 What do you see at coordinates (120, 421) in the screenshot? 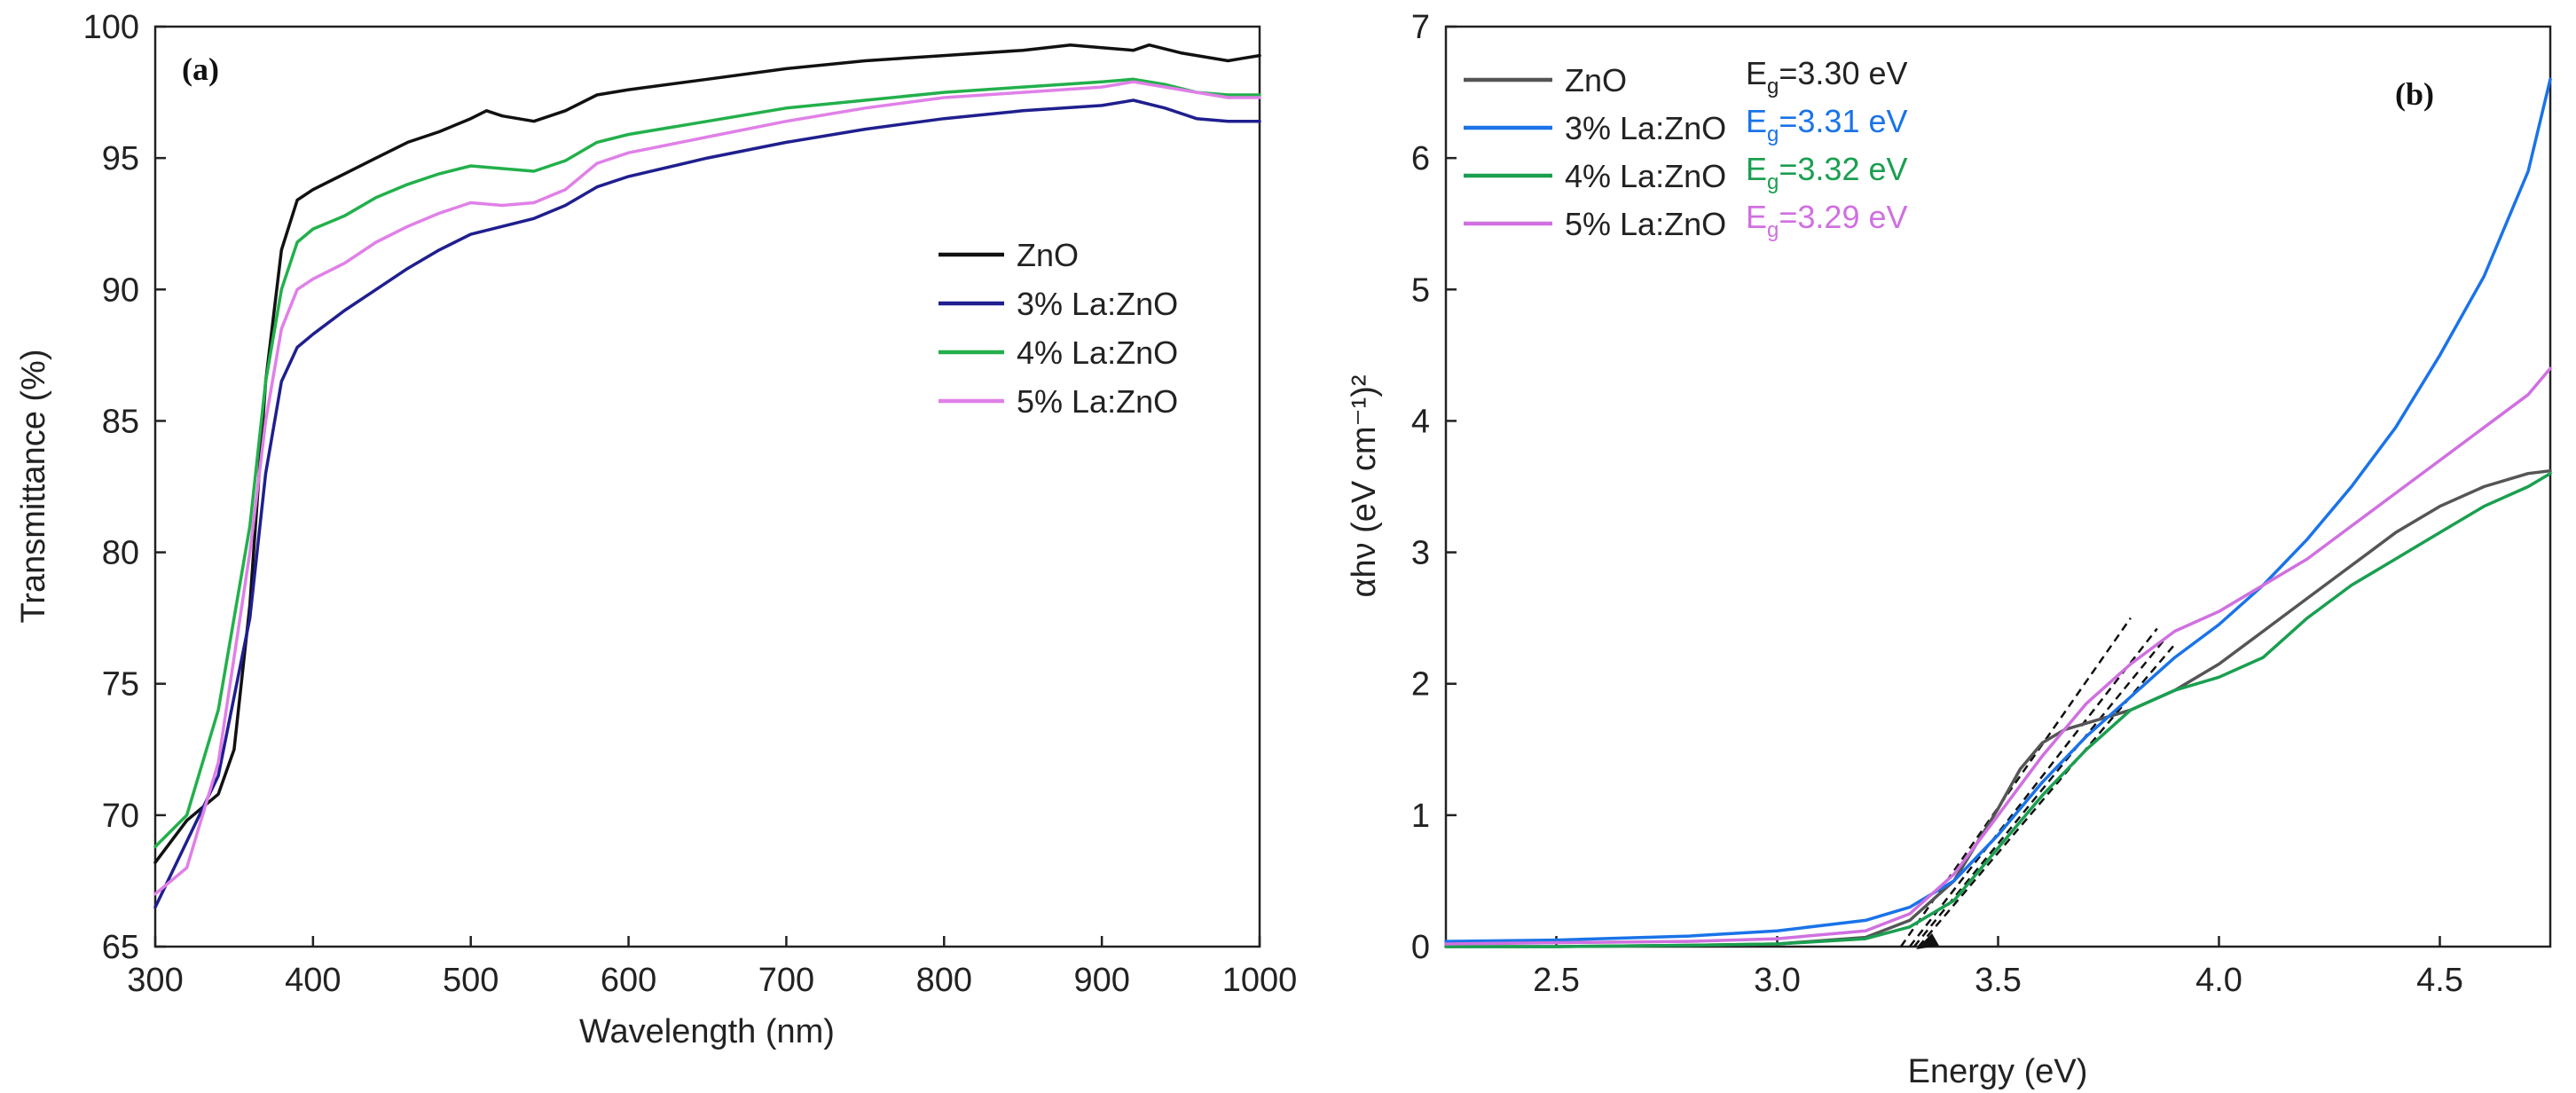
I see `y-tick-label: 85` at bounding box center [120, 421].